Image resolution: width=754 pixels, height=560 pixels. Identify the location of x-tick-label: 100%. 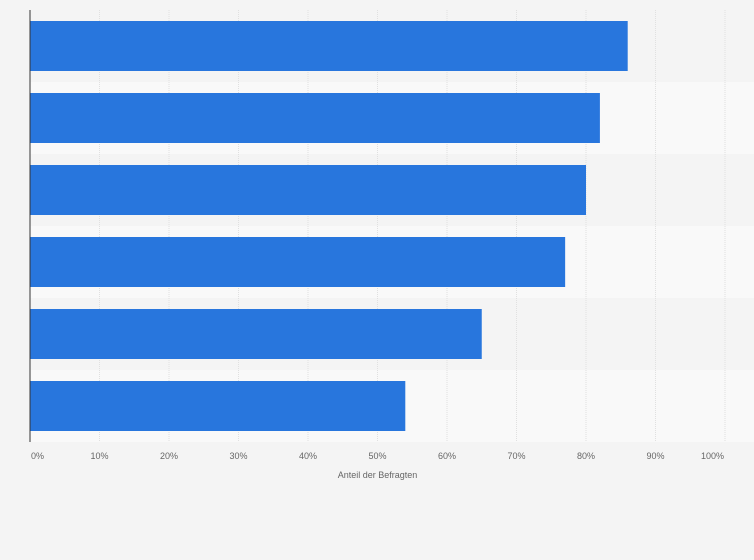
(712, 456).